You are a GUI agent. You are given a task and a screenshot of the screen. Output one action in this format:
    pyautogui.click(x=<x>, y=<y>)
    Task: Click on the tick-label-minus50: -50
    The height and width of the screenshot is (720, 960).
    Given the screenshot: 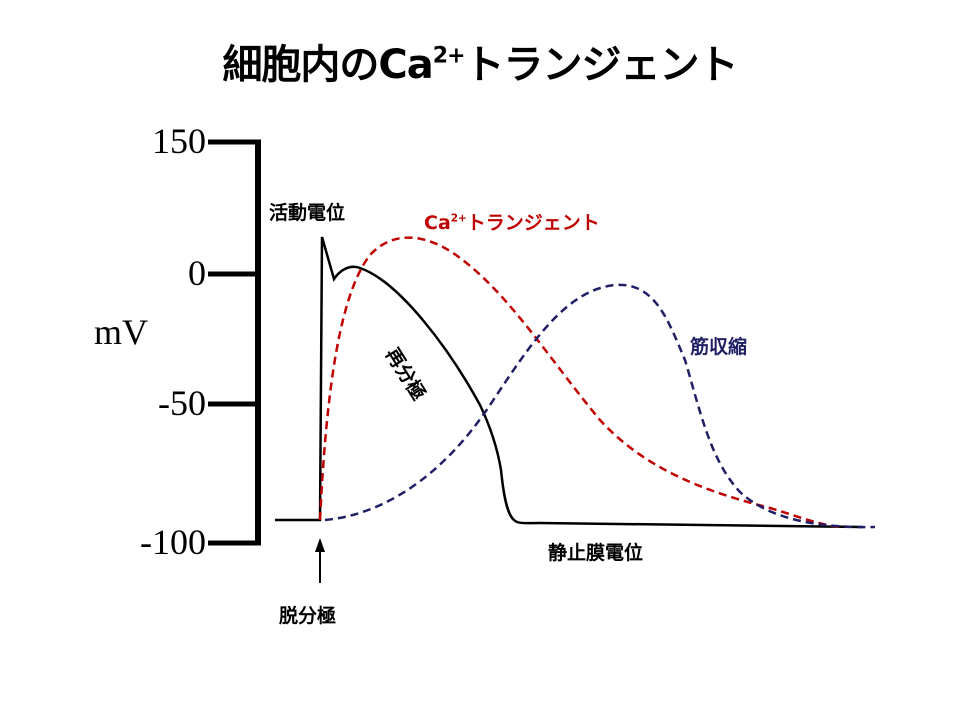 What is the action you would take?
    pyautogui.click(x=182, y=403)
    